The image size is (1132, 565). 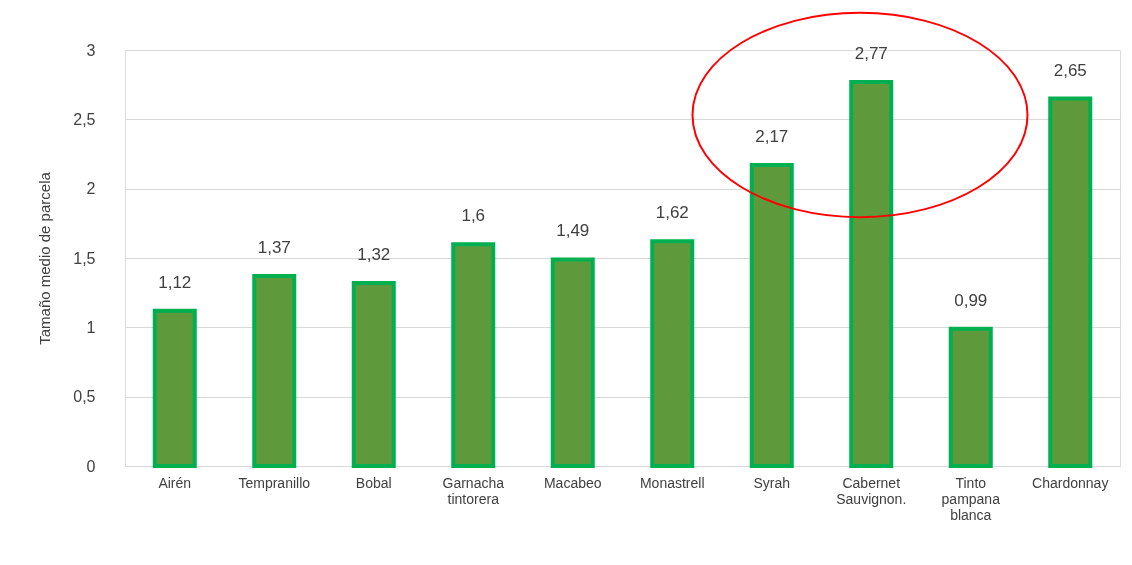 What do you see at coordinates (84, 119) in the screenshot?
I see `y-tick-label: 2,5` at bounding box center [84, 119].